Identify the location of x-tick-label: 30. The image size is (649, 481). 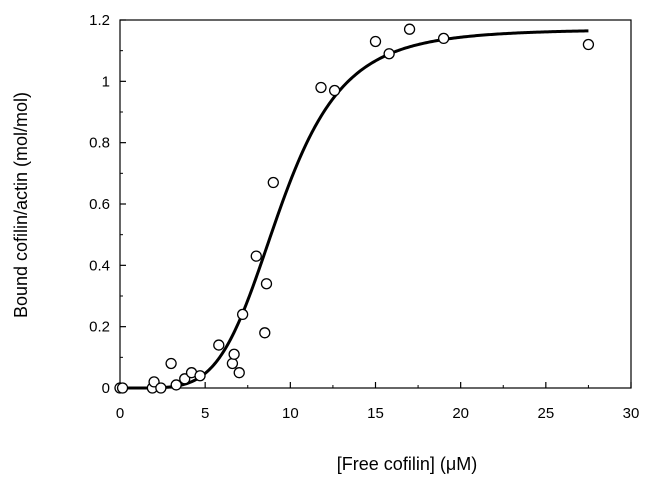
(631, 413).